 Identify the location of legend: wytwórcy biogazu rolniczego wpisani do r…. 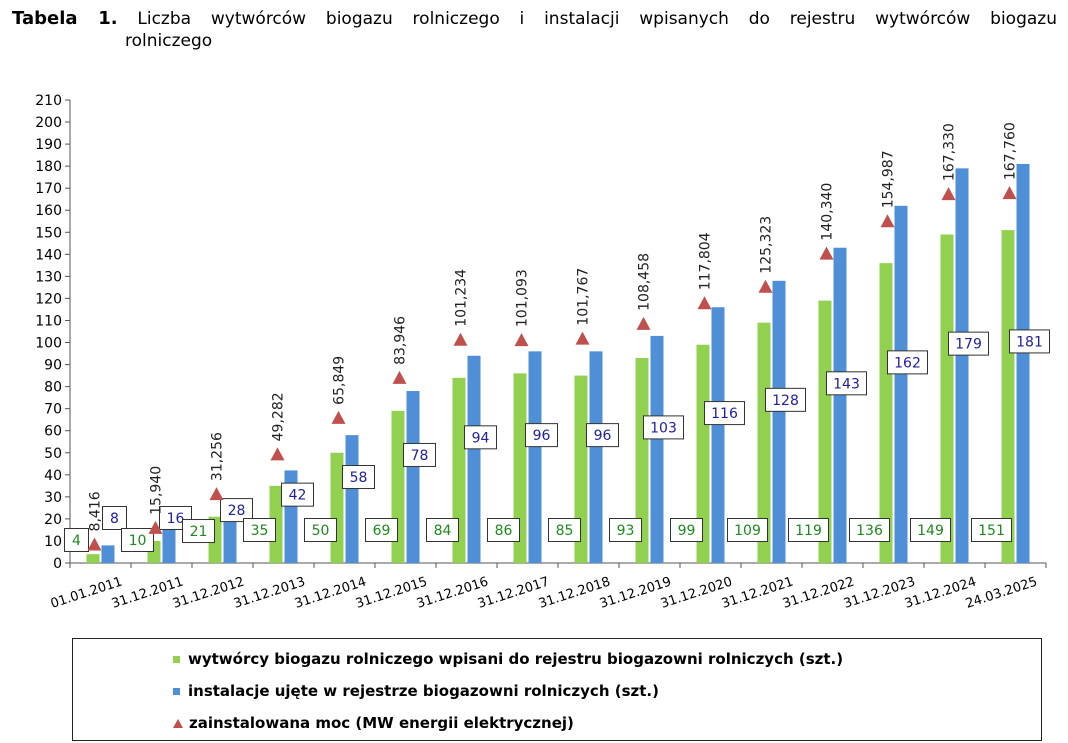
(557, 689).